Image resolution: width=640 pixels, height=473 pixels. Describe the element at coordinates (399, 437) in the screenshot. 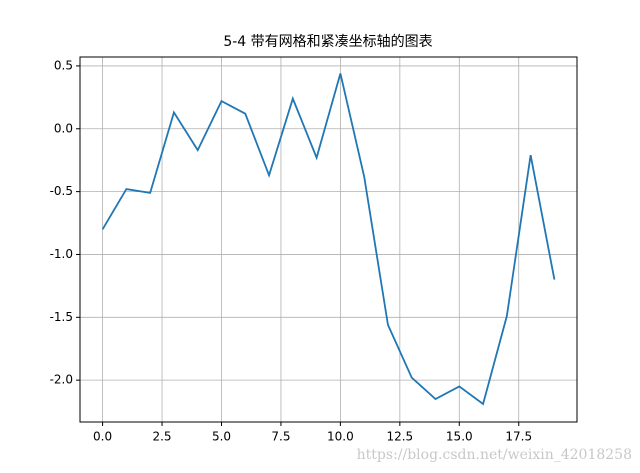

I see `x-tick-label: 12.5` at that location.